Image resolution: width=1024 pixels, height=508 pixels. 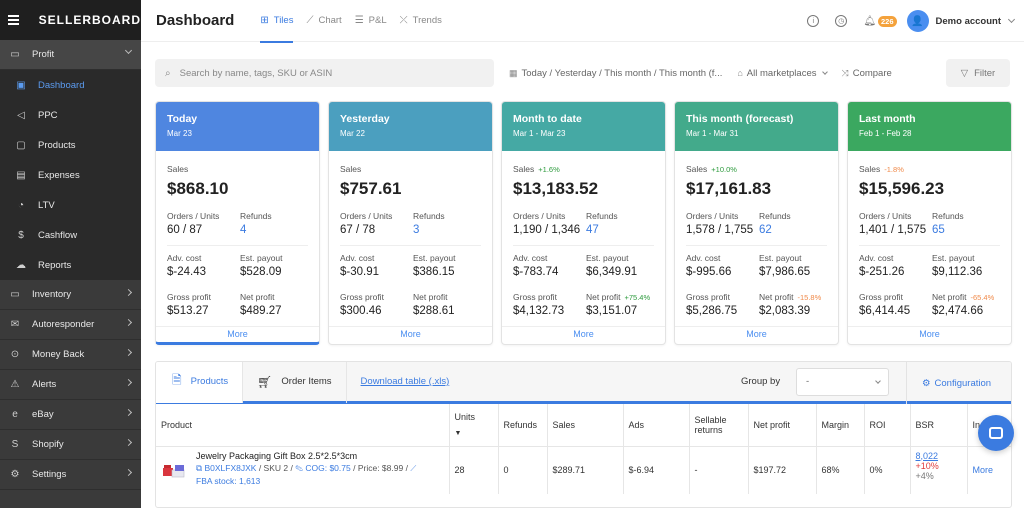 I want to click on sidebar-item-label: Shopify, so click(x=48, y=444).